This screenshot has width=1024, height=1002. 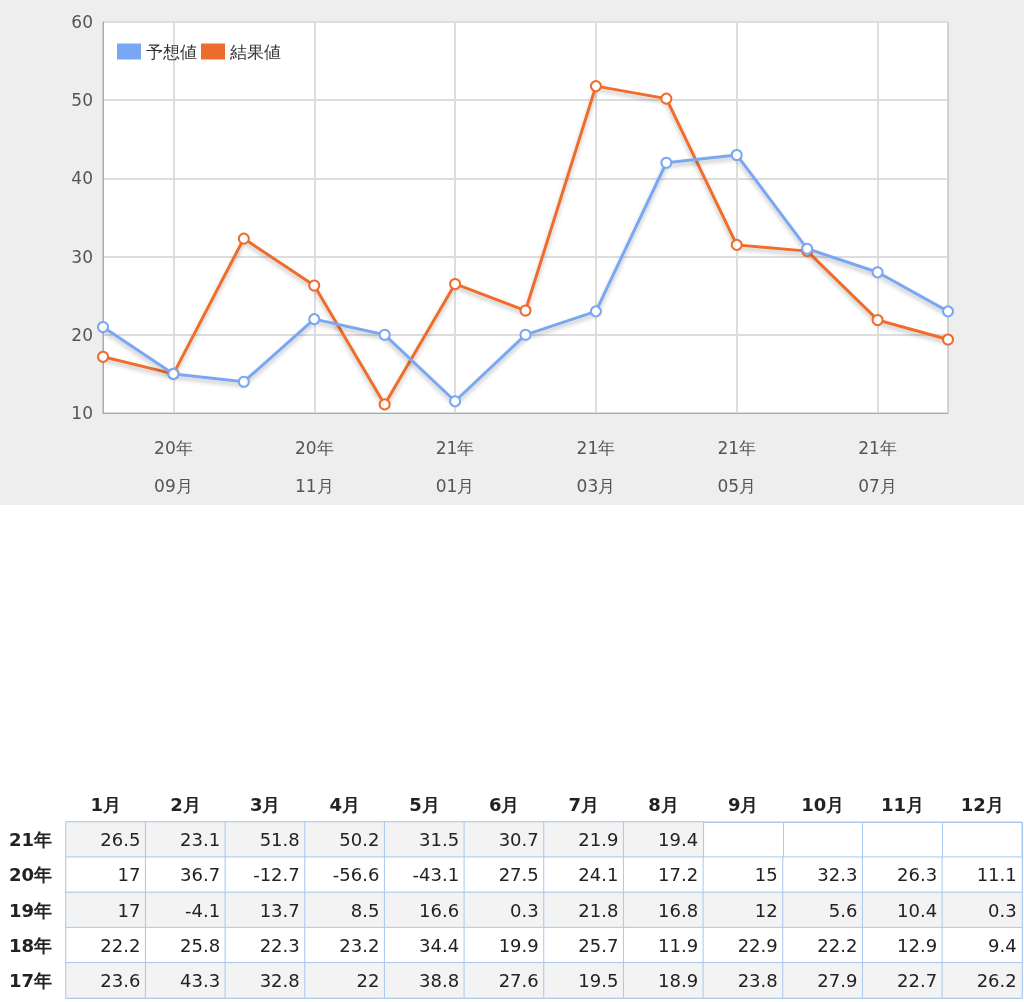 What do you see at coordinates (279, 980) in the screenshot?
I see `data-label: 32.8` at bounding box center [279, 980].